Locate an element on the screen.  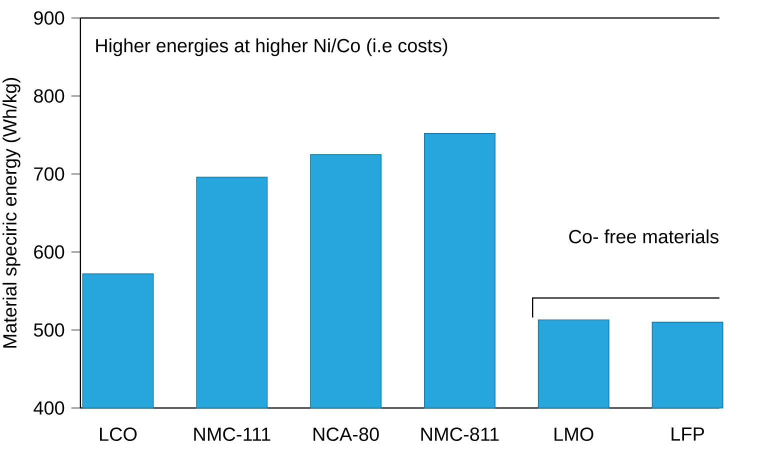
x-tick-label: NMC-111 is located at coordinates (232, 434).